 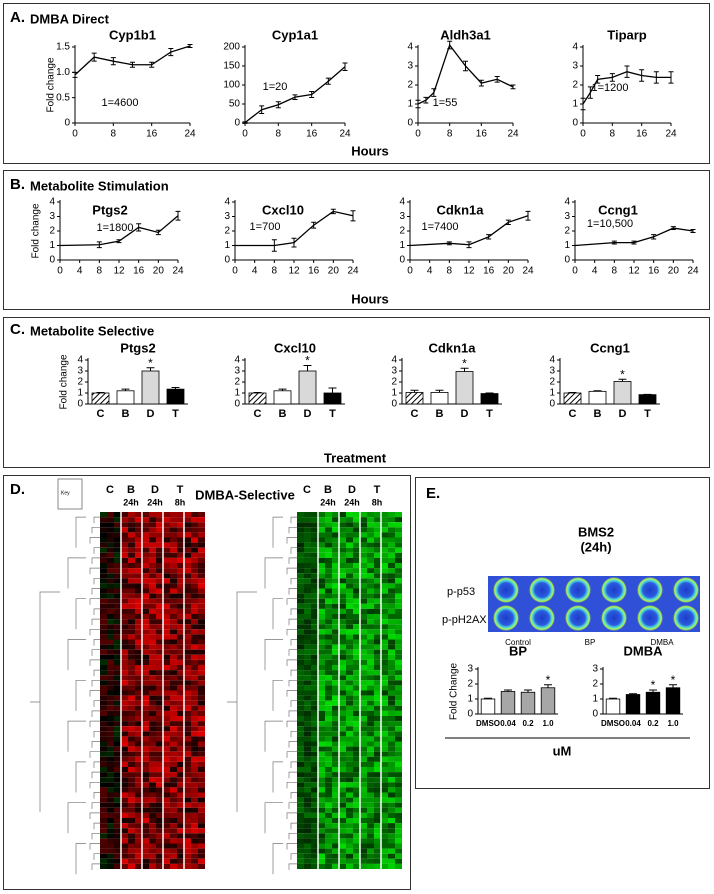 I want to click on y-tick-label: 2, so click(x=394, y=382).